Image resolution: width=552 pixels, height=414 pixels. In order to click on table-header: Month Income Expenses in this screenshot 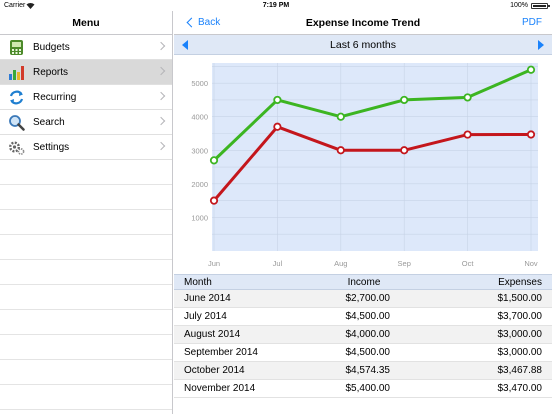, I will do `click(363, 282)`.